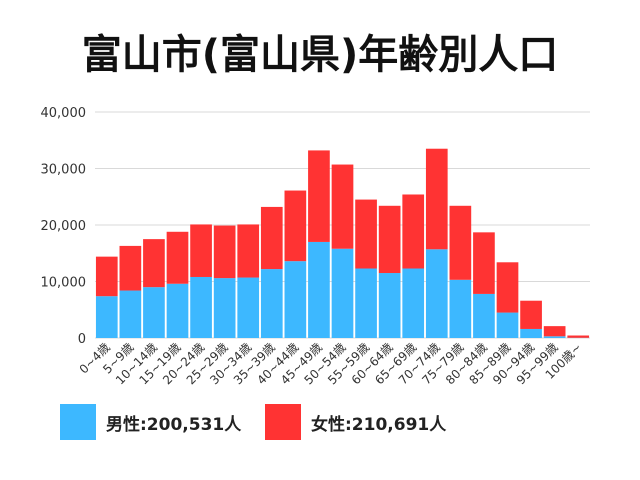  Describe the element at coordinates (379, 424) in the screenshot. I see `legend-label-female: 女性:210,691人` at that location.